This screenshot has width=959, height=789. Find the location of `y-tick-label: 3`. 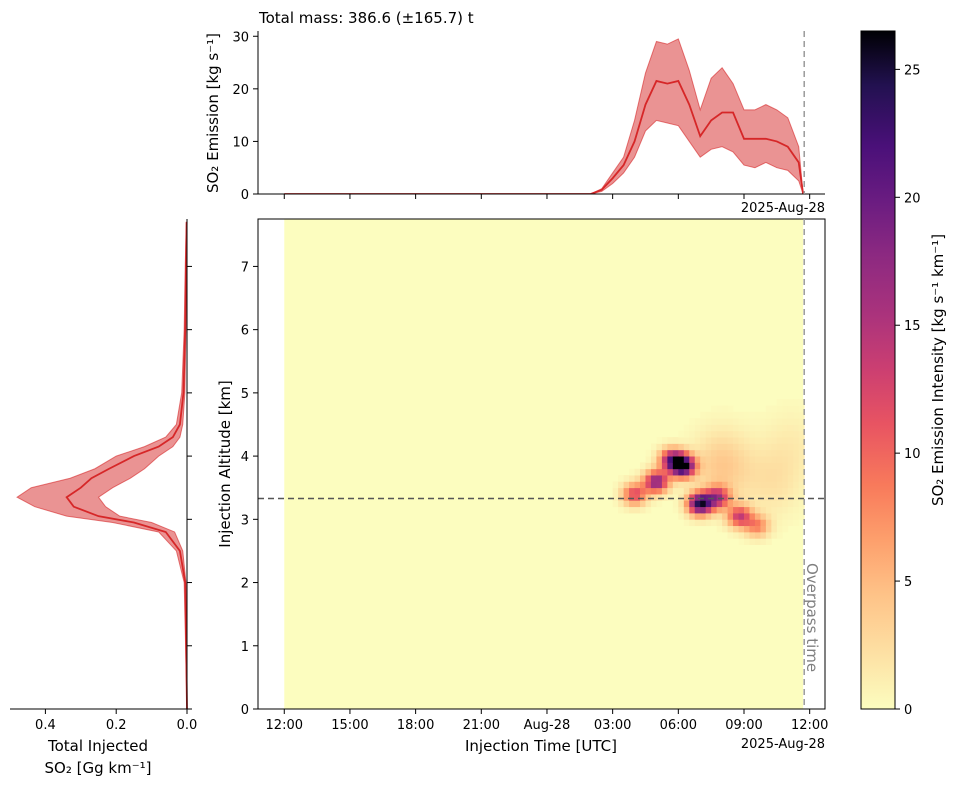

y-tick-label: 3 is located at coordinates (245, 520).